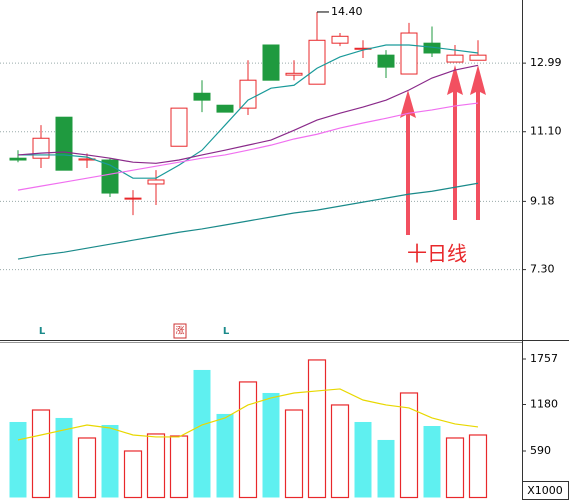 Image resolution: width=569 pixels, height=500 pixels. I want to click on unit-label: X1000, so click(545, 490).